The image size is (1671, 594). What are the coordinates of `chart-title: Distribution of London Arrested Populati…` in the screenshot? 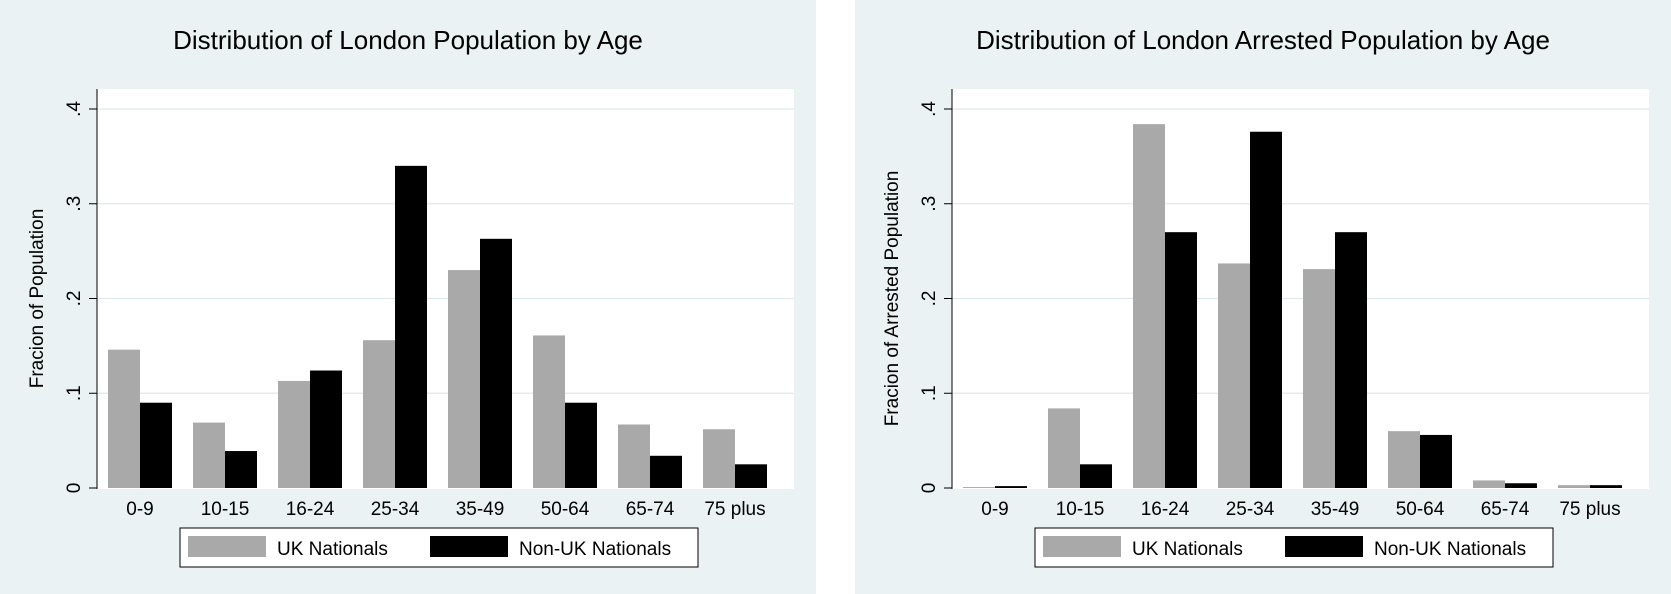 It's located at (1263, 40).